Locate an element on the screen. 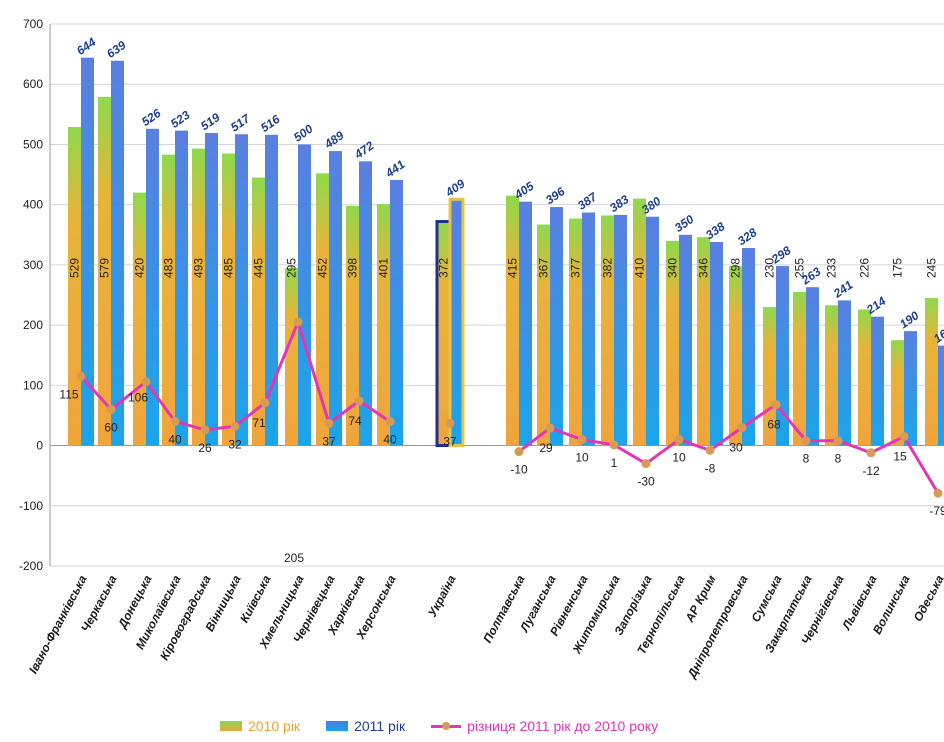 Image resolution: width=944 pixels, height=742 pixels. data-label-2010: 410 is located at coordinates (640, 268).